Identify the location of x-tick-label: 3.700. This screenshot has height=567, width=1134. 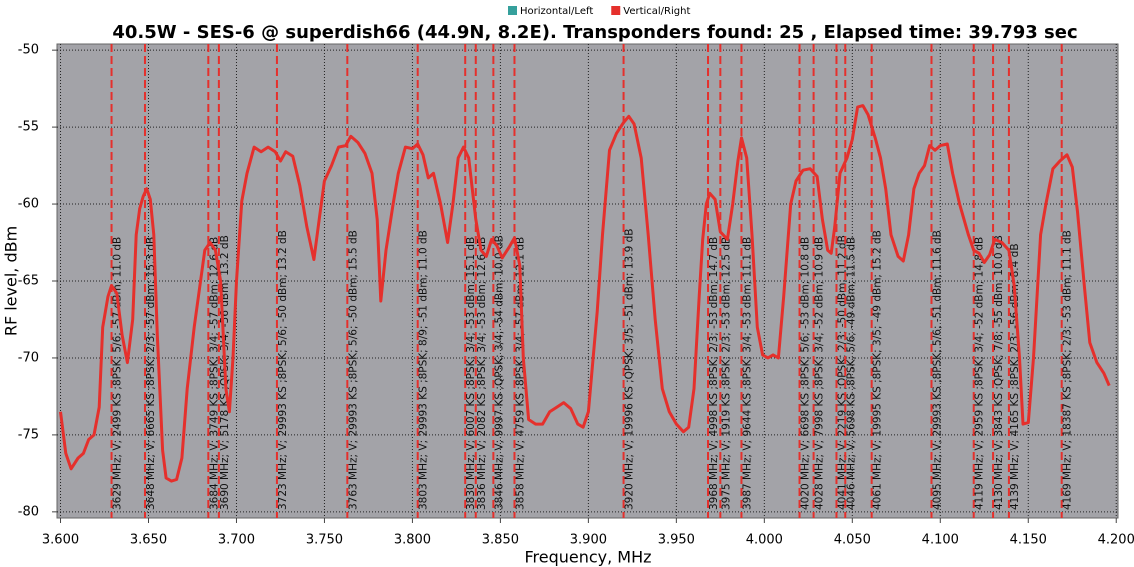
(236, 540).